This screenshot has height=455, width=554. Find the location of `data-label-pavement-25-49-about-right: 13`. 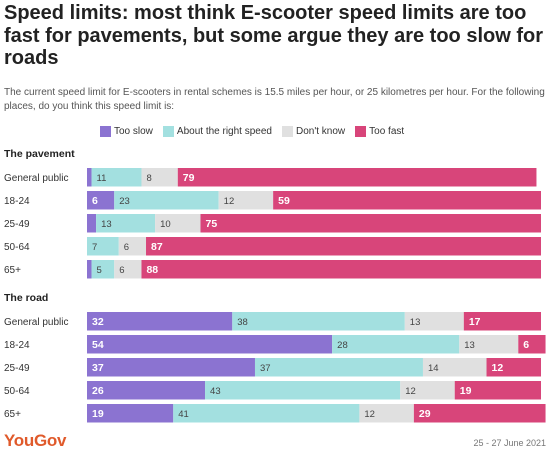

data-label-pavement-25-49-about-right: 13 is located at coordinates (106, 224).